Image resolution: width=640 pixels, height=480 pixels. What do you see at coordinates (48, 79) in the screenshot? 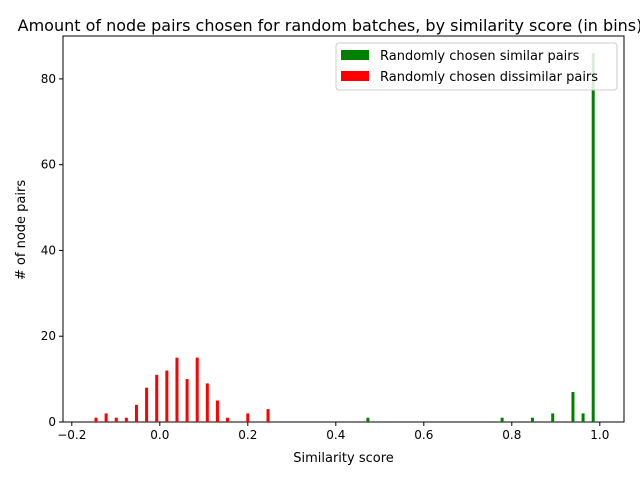
I see `y-tick-label: 80` at bounding box center [48, 79].